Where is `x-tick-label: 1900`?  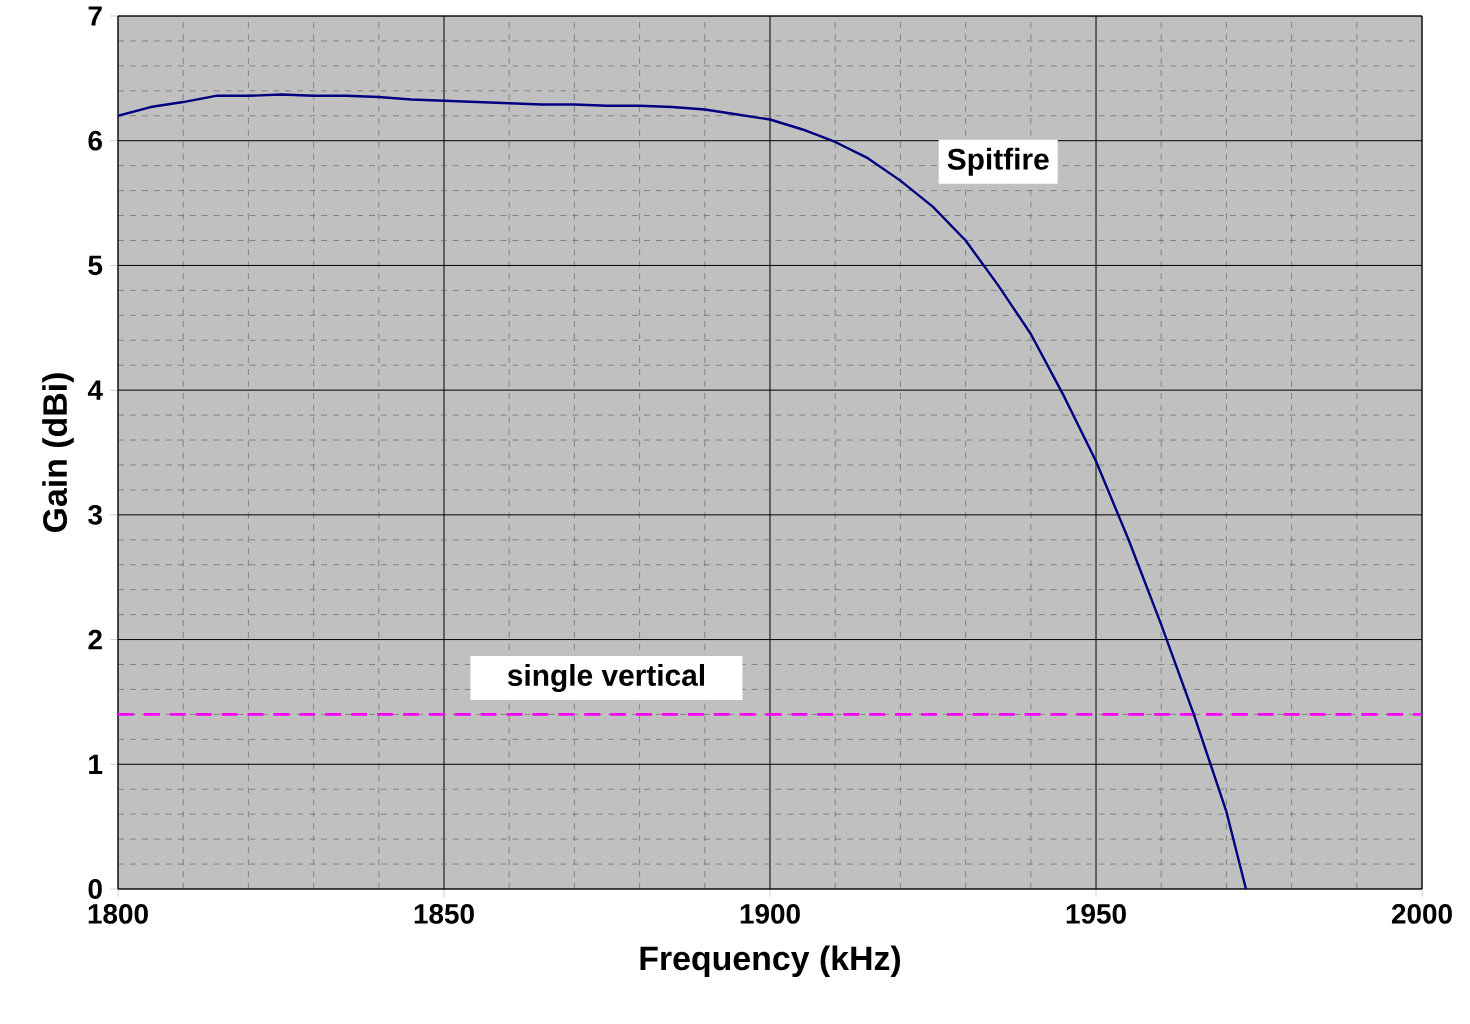
x-tick-label: 1900 is located at coordinates (770, 914).